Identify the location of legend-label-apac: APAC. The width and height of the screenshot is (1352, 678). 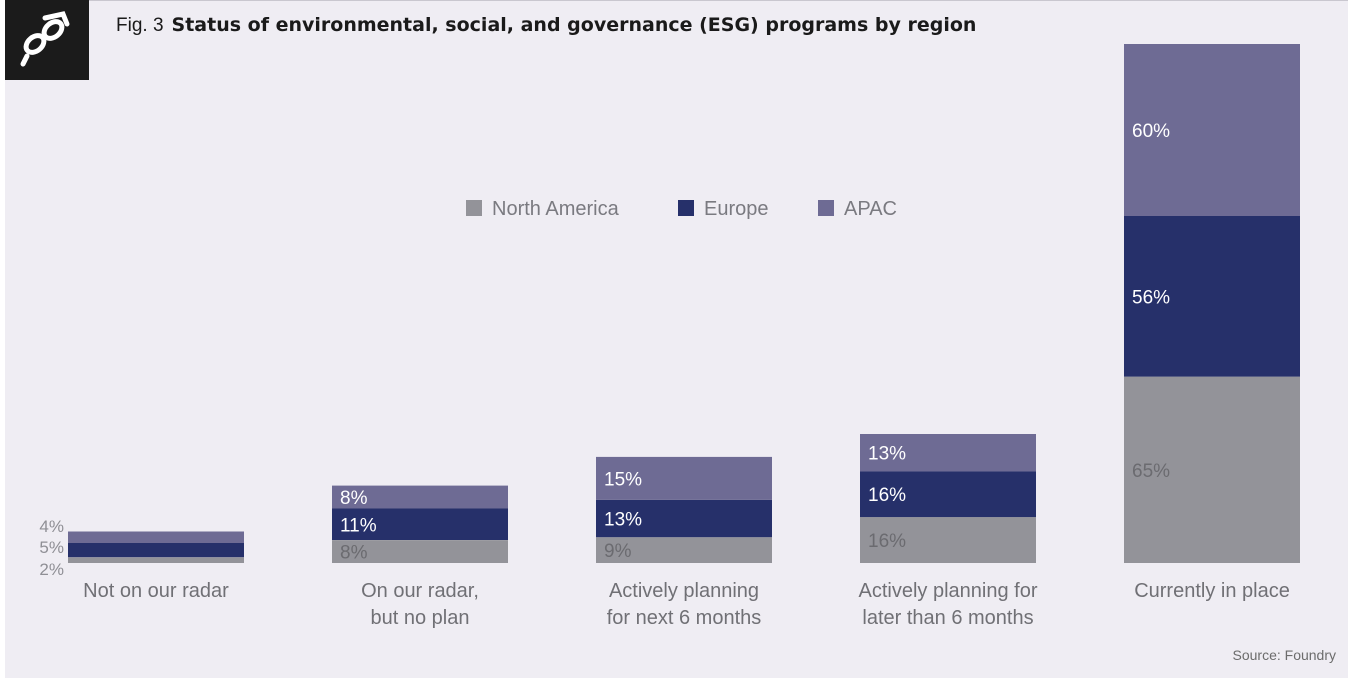
(870, 209).